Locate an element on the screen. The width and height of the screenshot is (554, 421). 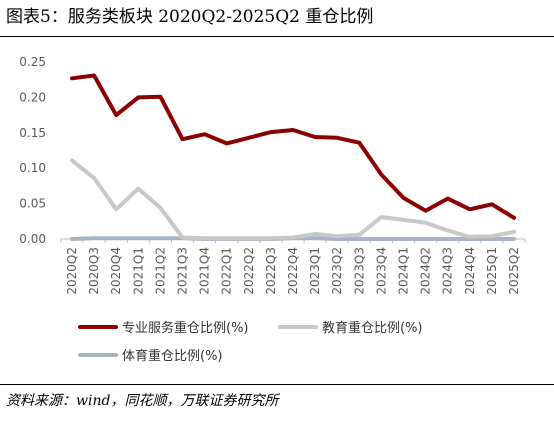
x-tick-label: 2022Q3 is located at coordinates (271, 271).